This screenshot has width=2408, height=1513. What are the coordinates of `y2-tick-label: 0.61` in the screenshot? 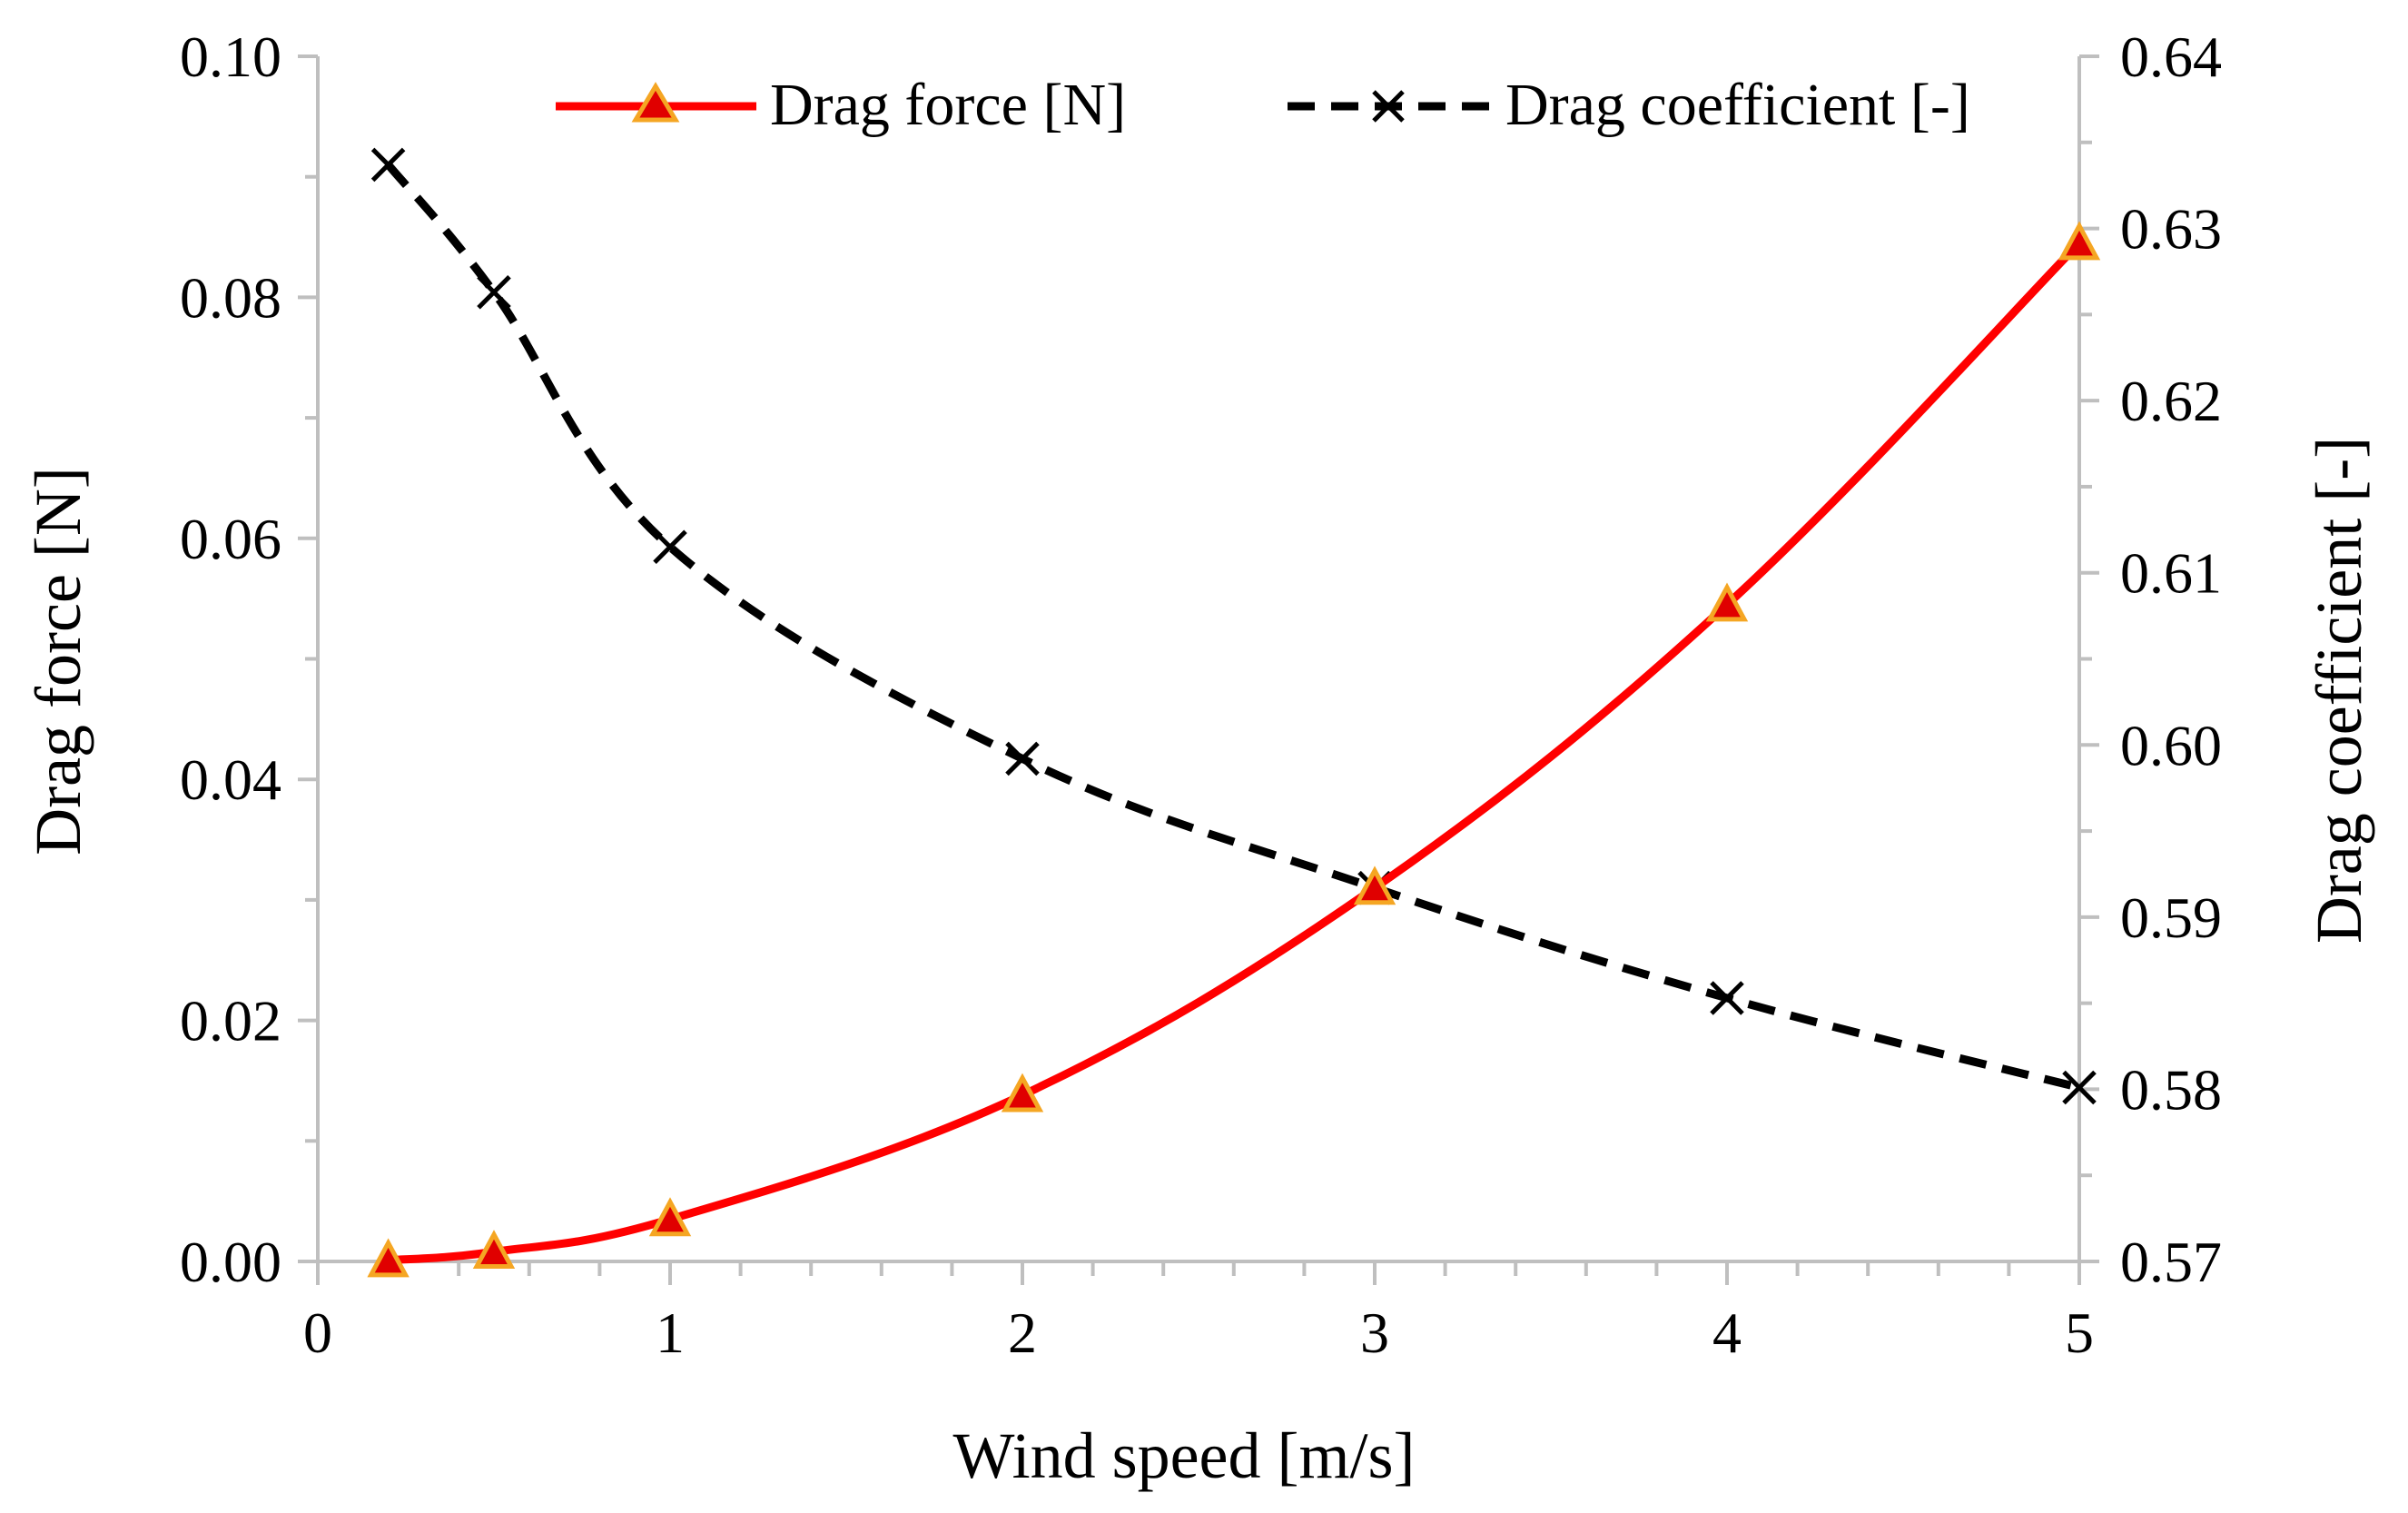 It's located at (2171, 573).